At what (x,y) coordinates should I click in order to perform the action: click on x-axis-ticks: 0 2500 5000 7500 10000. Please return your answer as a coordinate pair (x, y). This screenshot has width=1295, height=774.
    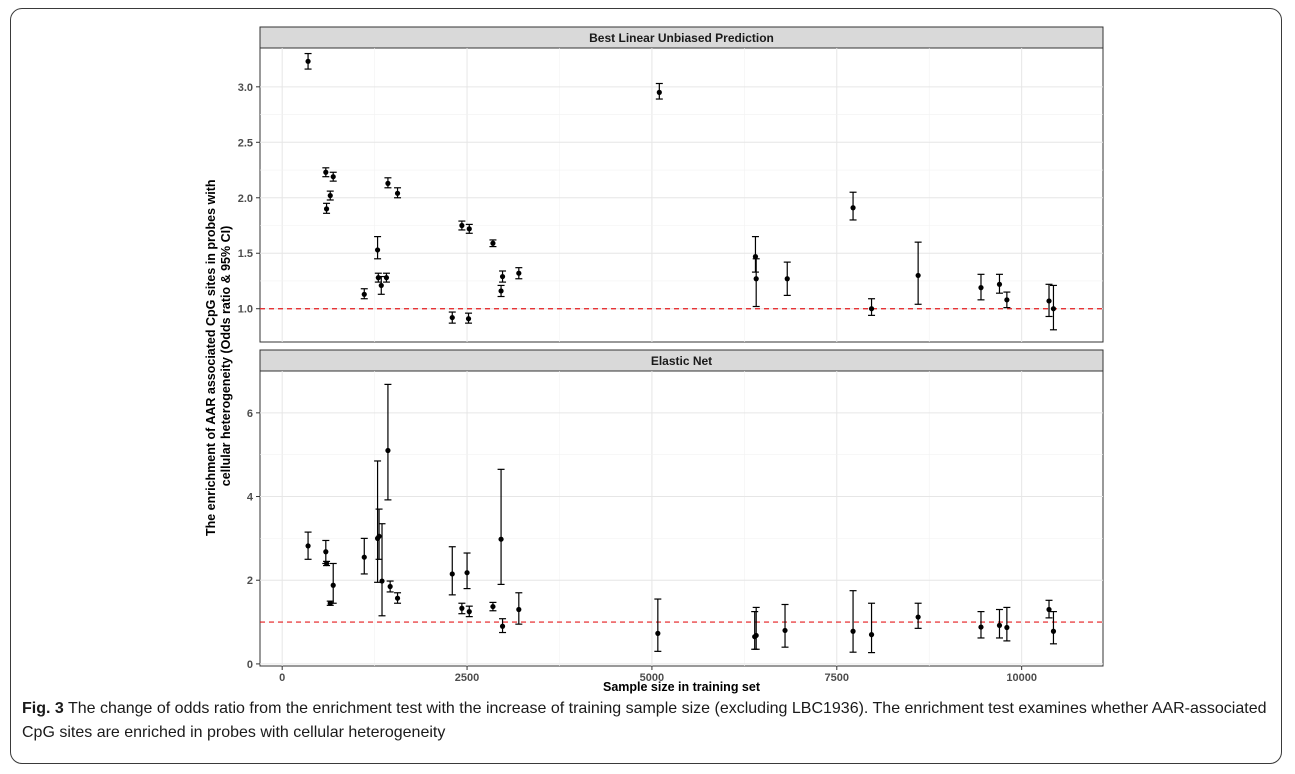
    Looking at the image, I should click on (658, 675).